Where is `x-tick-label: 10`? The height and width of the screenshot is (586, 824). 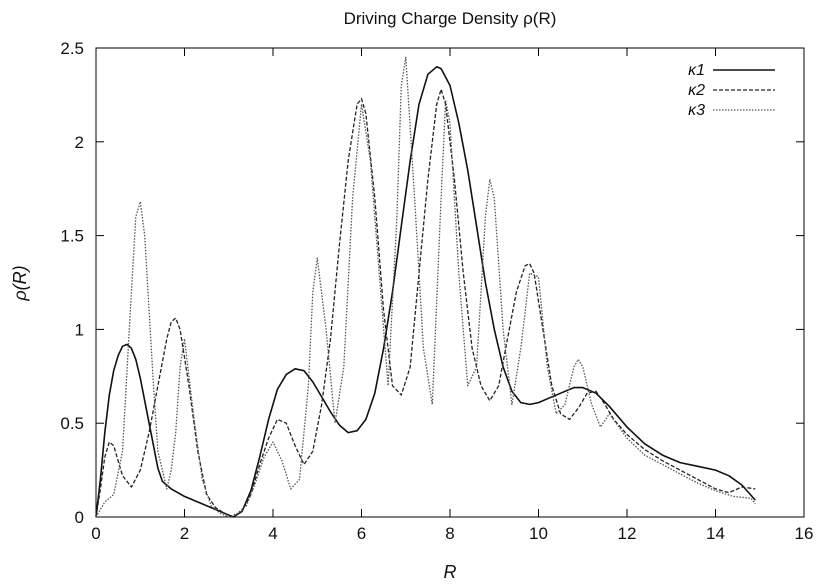 x-tick-label: 10 is located at coordinates (538, 533).